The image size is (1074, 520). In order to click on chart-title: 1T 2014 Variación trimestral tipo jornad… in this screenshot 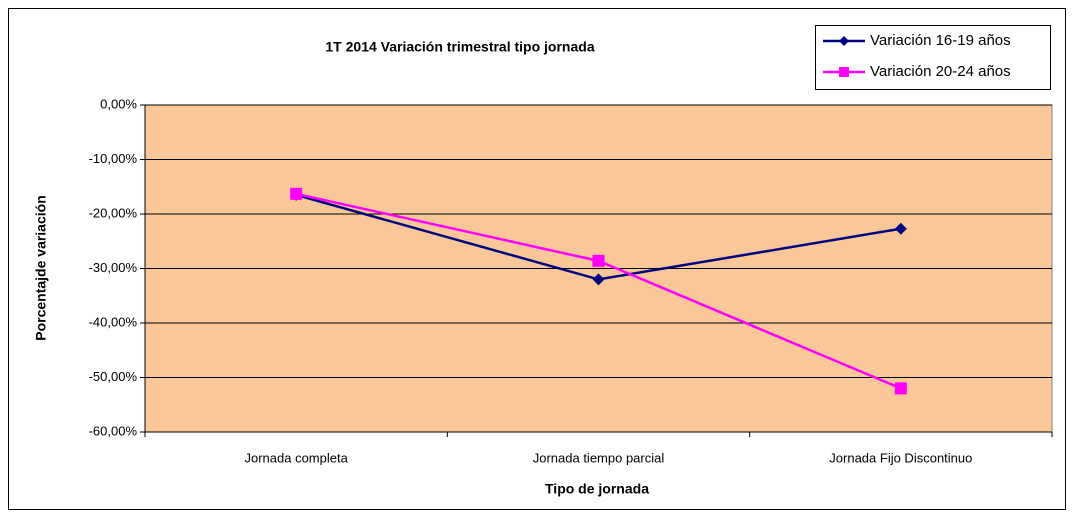, I will do `click(459, 47)`.